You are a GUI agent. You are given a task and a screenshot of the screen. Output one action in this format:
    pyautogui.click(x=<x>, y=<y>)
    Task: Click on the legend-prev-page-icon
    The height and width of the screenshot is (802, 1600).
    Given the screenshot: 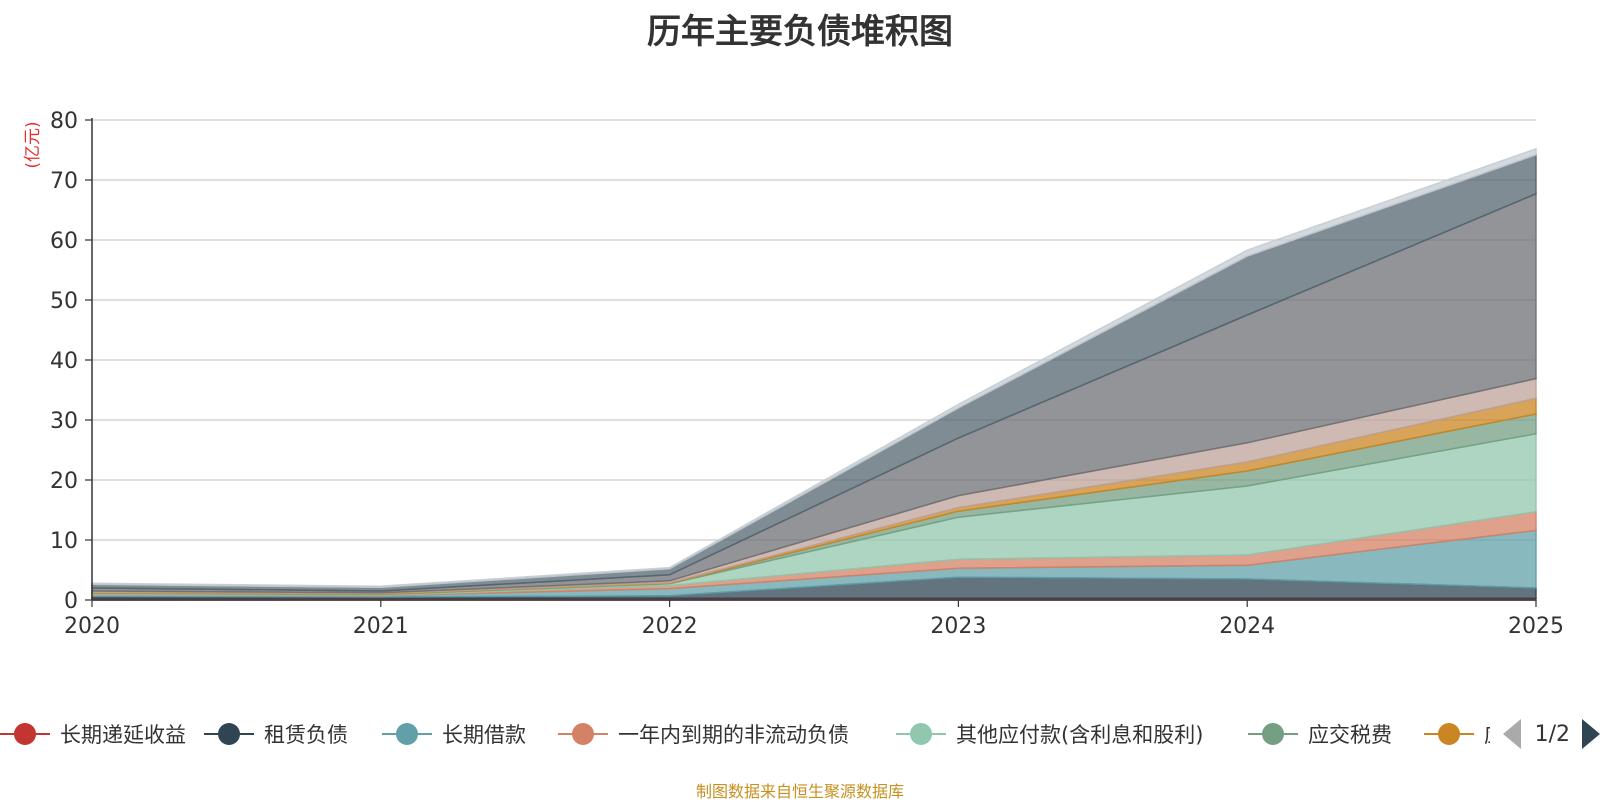 What is the action you would take?
    pyautogui.click(x=1511, y=734)
    